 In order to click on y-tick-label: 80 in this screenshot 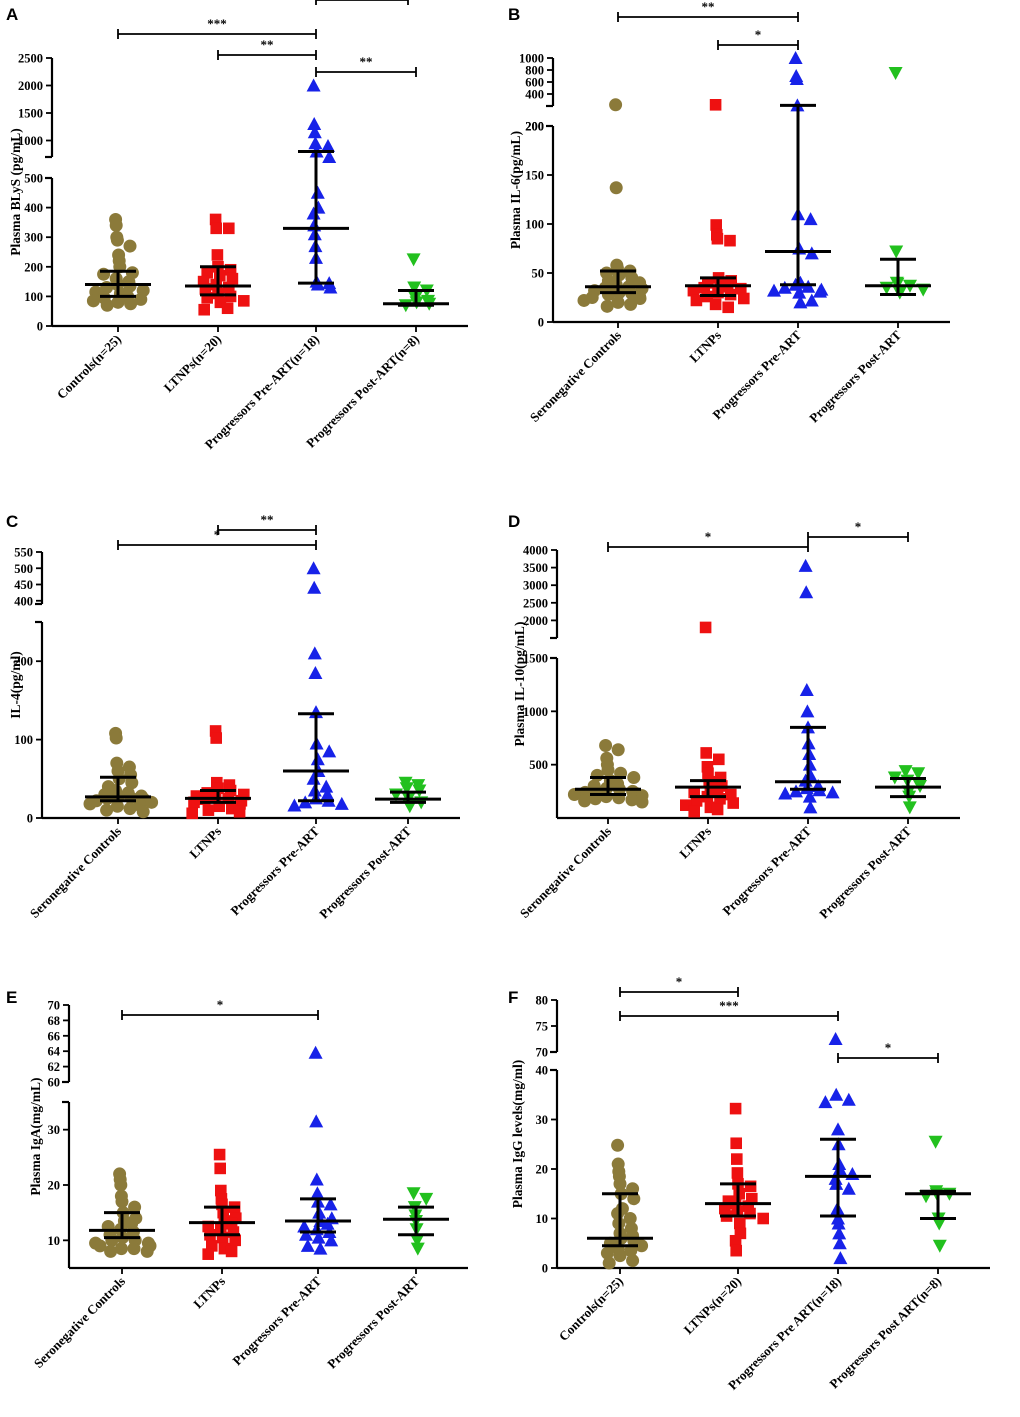, I will do `click(542, 1001)`.